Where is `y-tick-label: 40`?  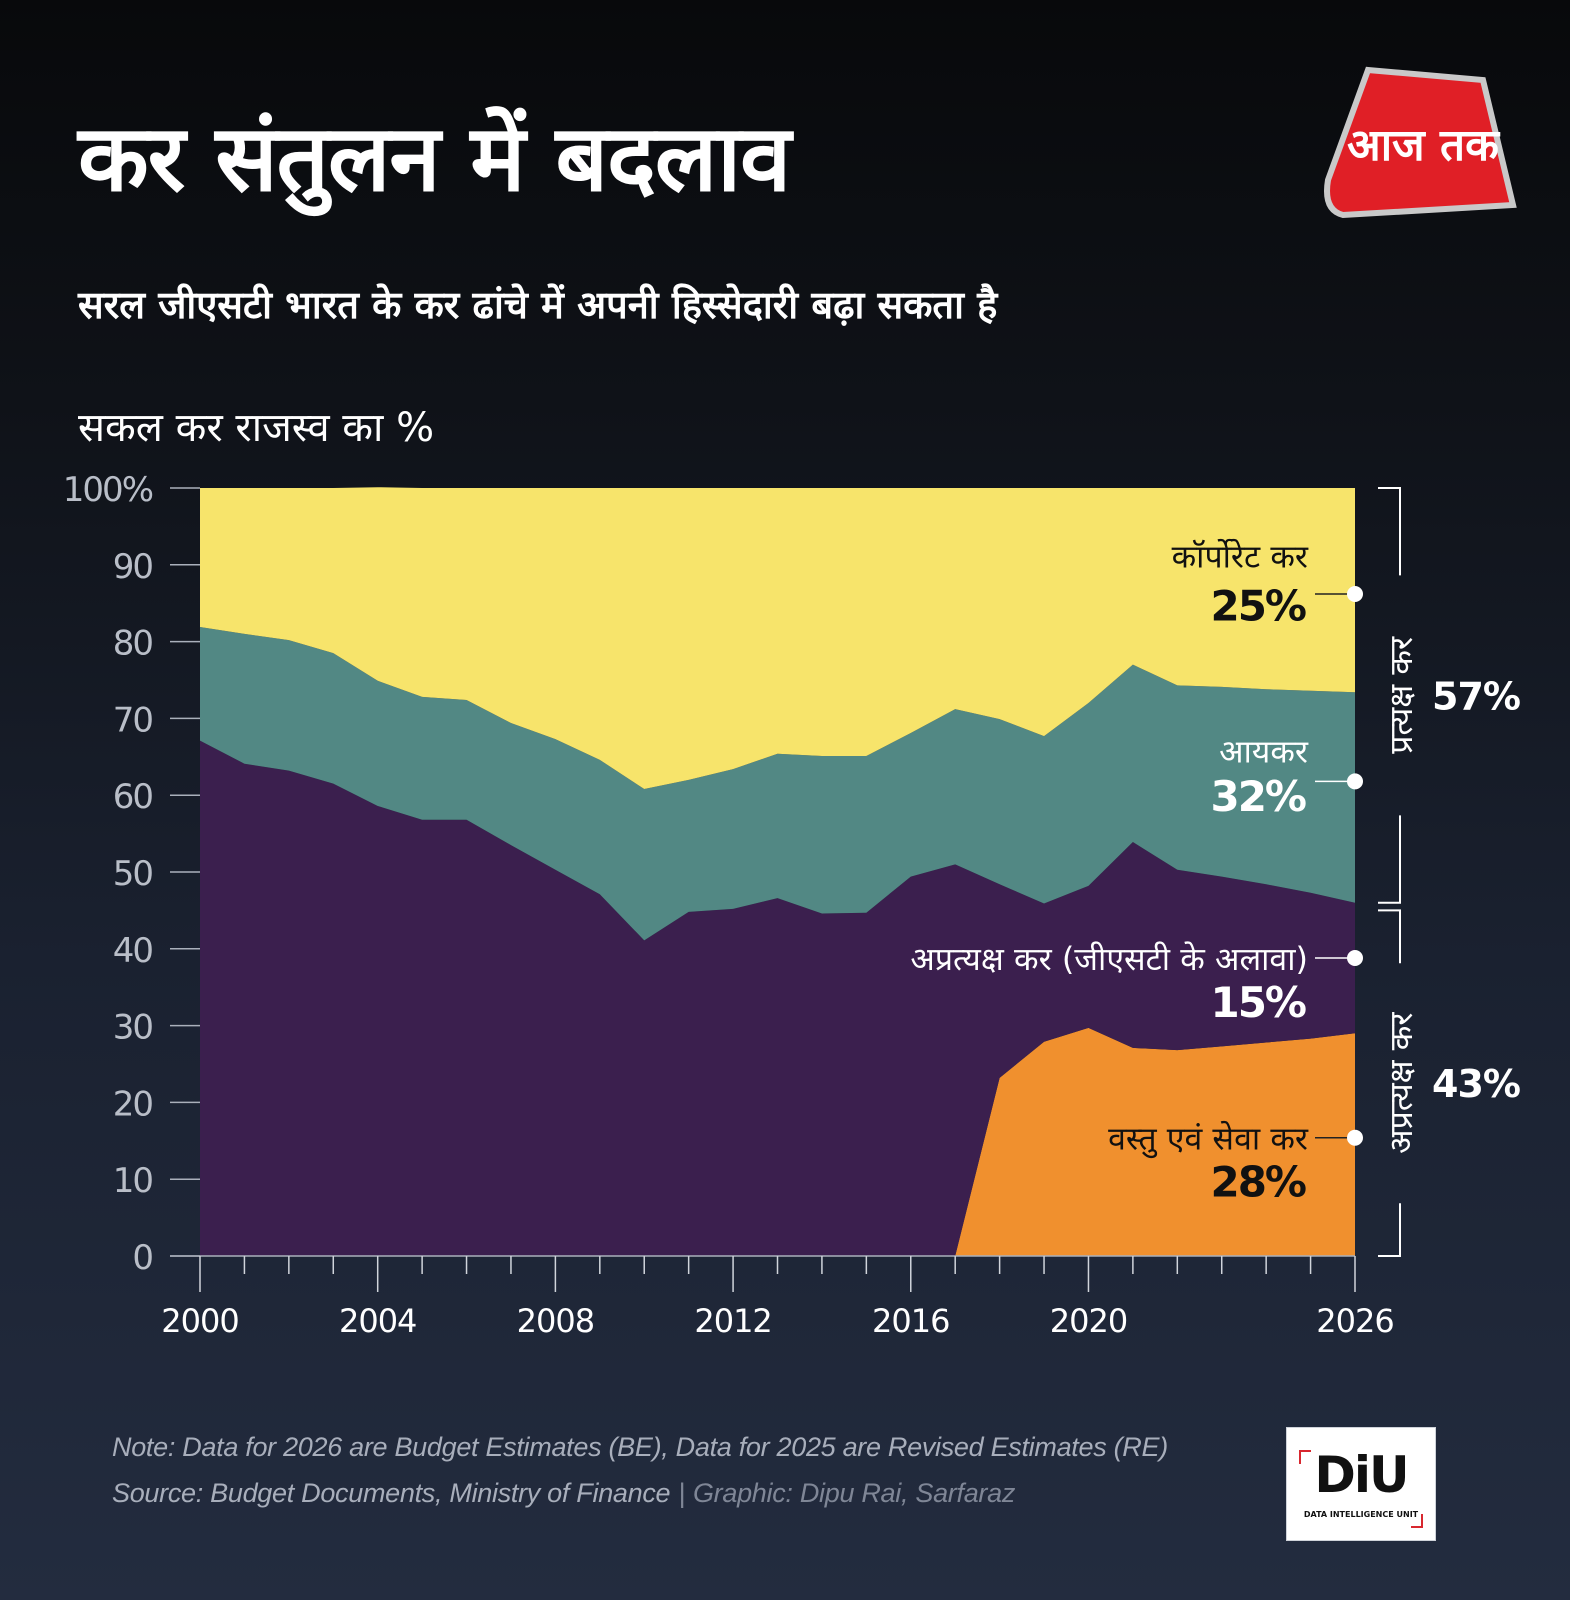
y-tick-label: 40 is located at coordinates (133, 951).